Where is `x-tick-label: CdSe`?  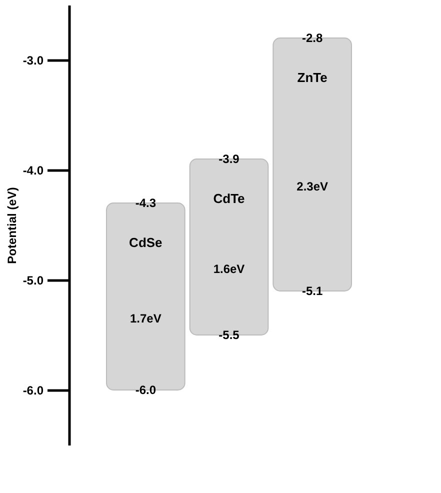
x-tick-label: CdSe is located at coordinates (145, 242).